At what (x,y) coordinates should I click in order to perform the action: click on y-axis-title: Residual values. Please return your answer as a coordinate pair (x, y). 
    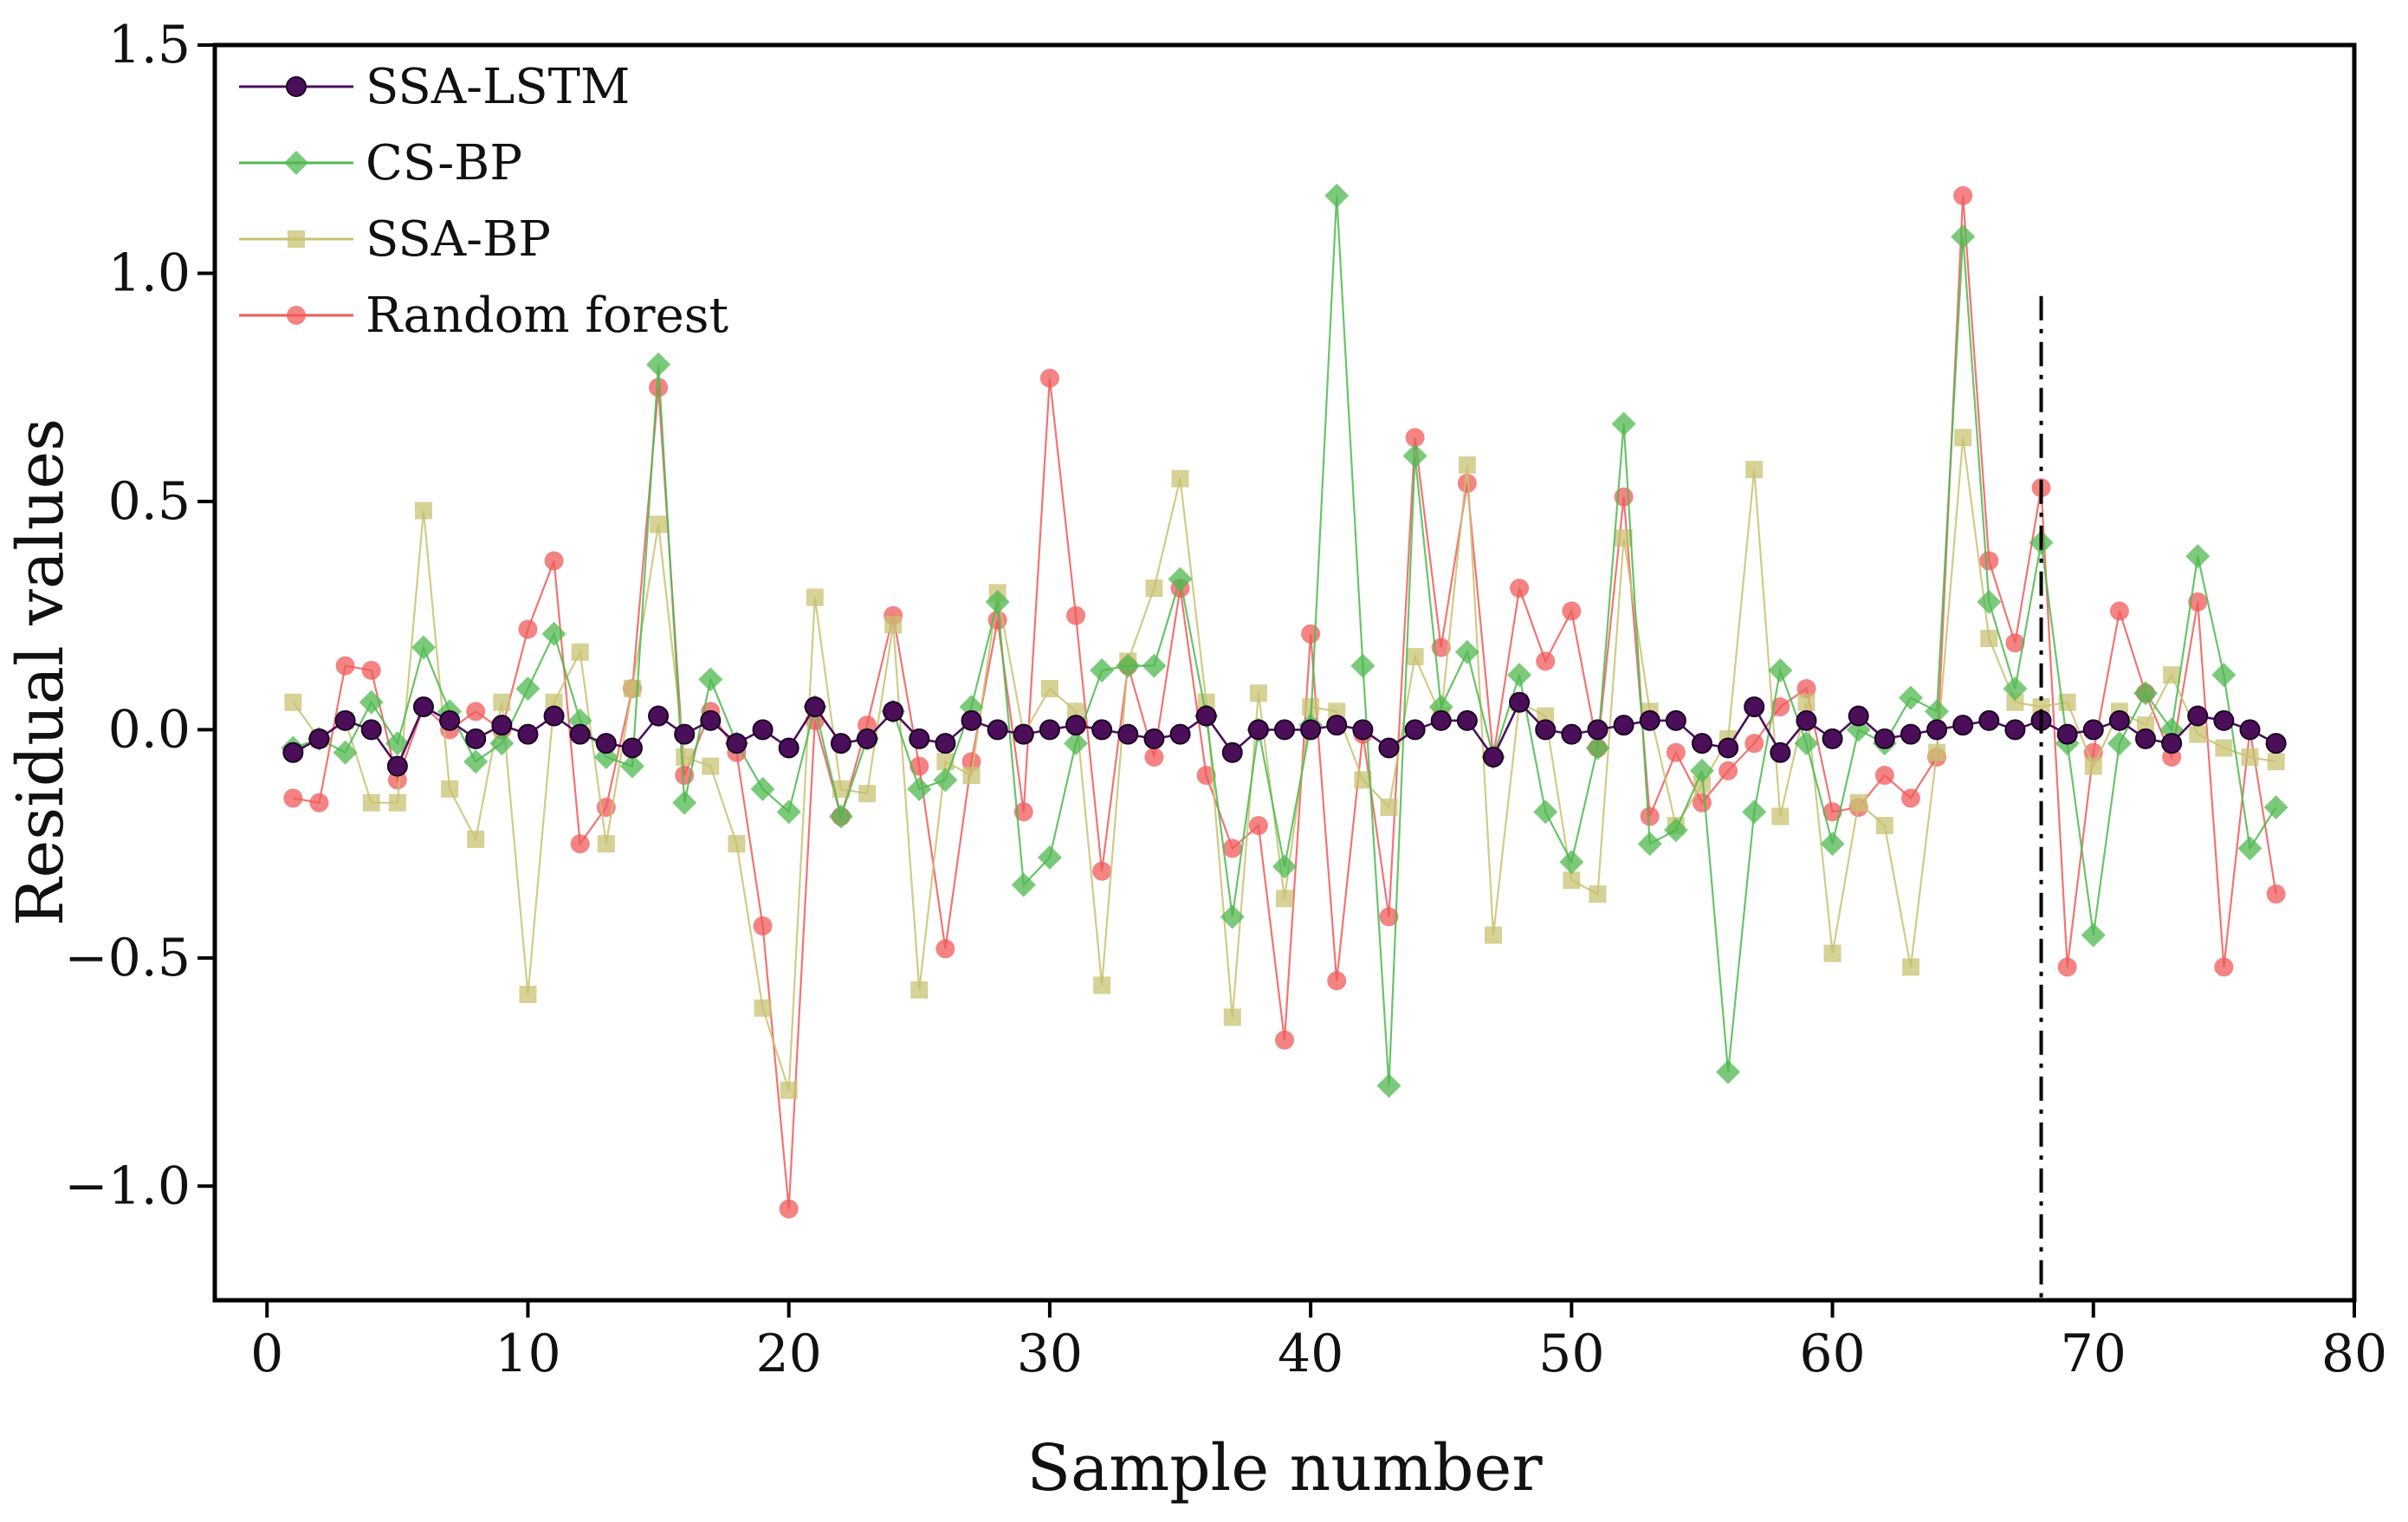
    Looking at the image, I should click on (40, 672).